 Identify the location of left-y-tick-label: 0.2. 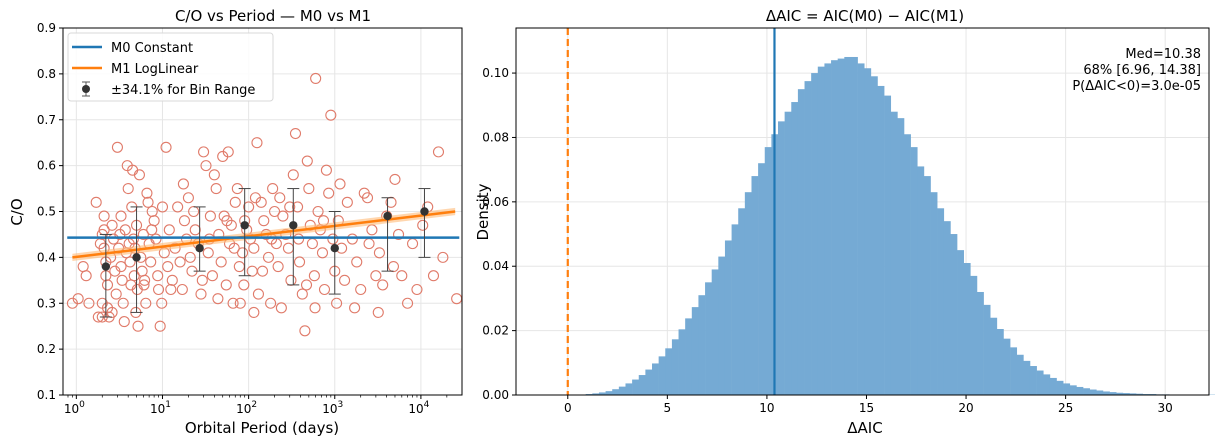
(46, 349).